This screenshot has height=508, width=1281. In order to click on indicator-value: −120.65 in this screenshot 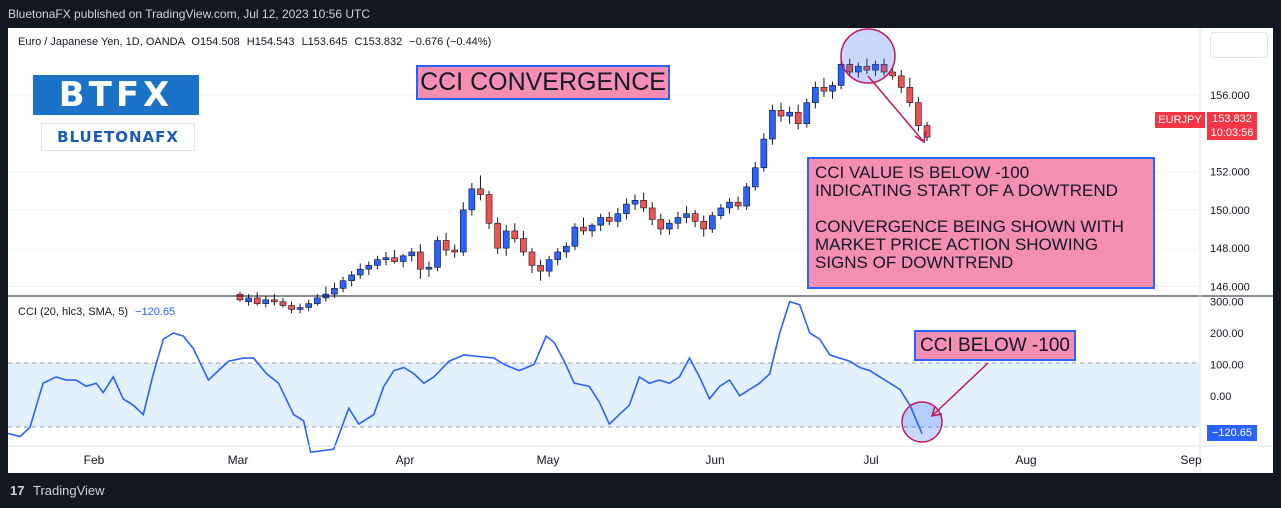, I will do `click(155, 312)`.